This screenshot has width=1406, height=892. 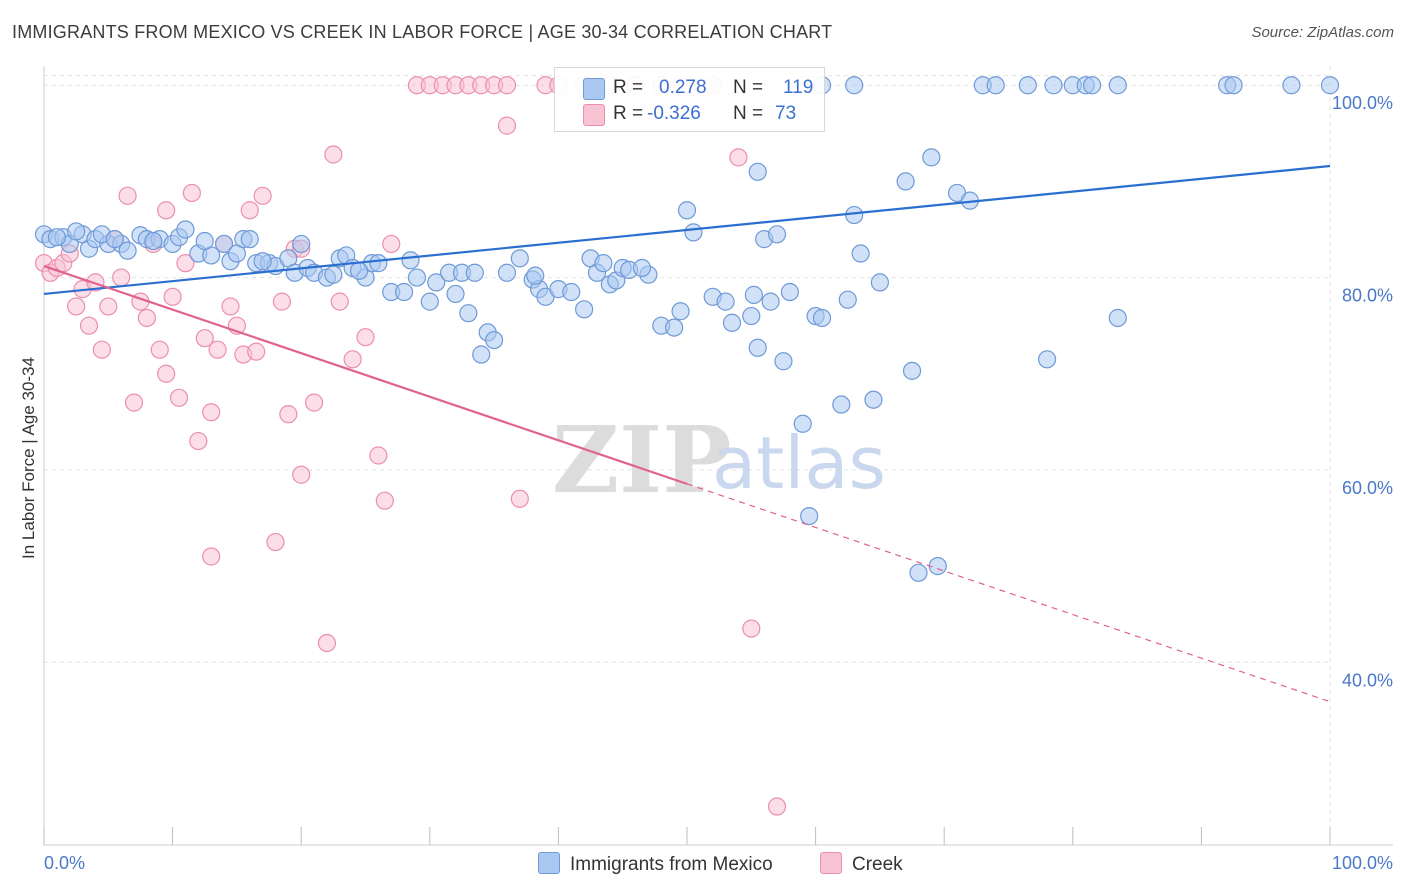 What do you see at coordinates (689, 99) in the screenshot?
I see `correlation-legend: R = 0.278 N = 119 R = -0.326 N = 73` at bounding box center [689, 99].